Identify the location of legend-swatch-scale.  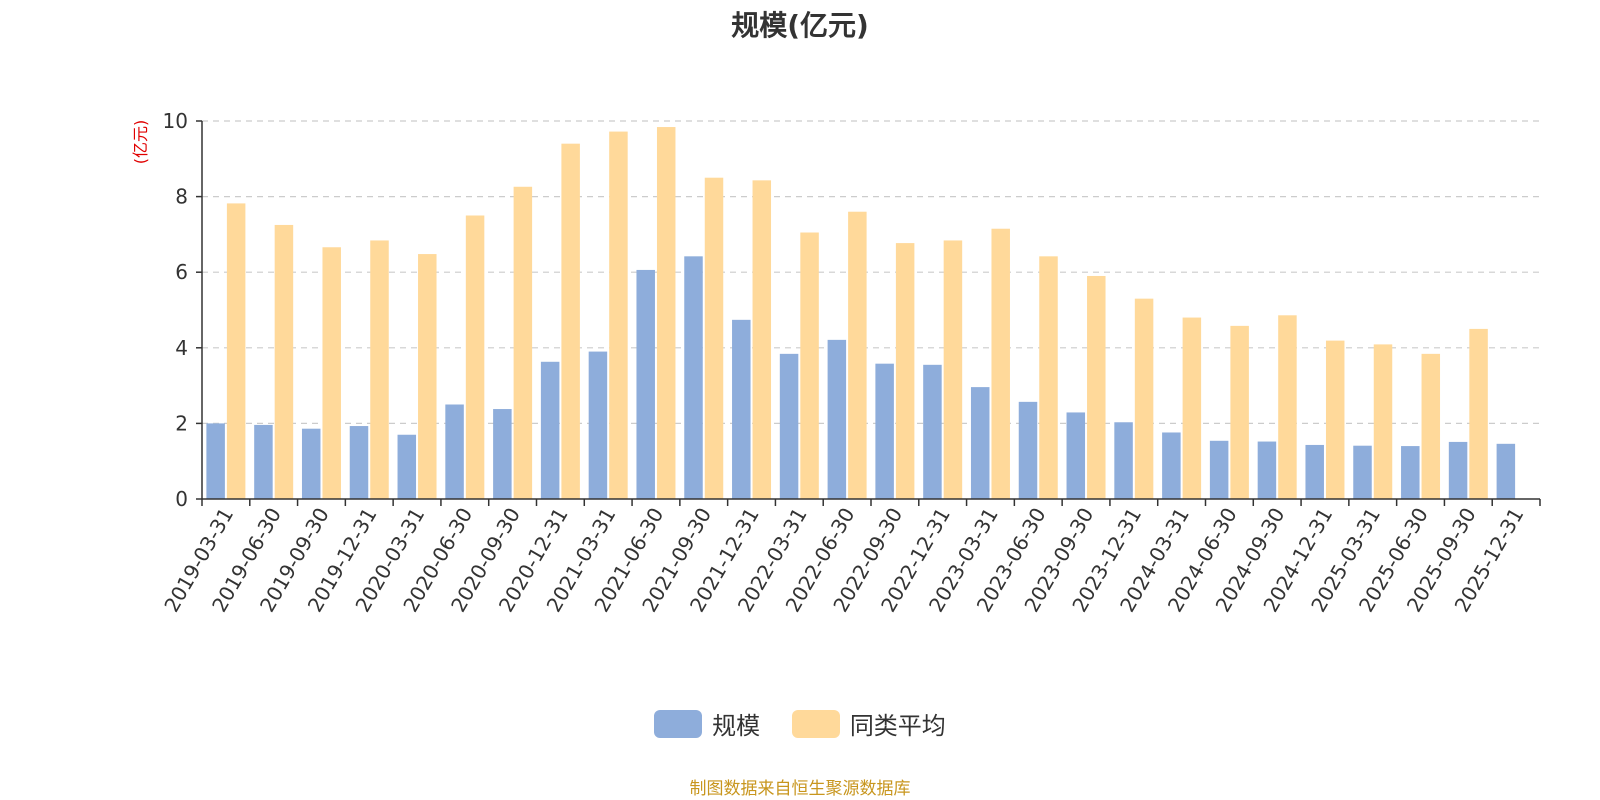
(678, 723).